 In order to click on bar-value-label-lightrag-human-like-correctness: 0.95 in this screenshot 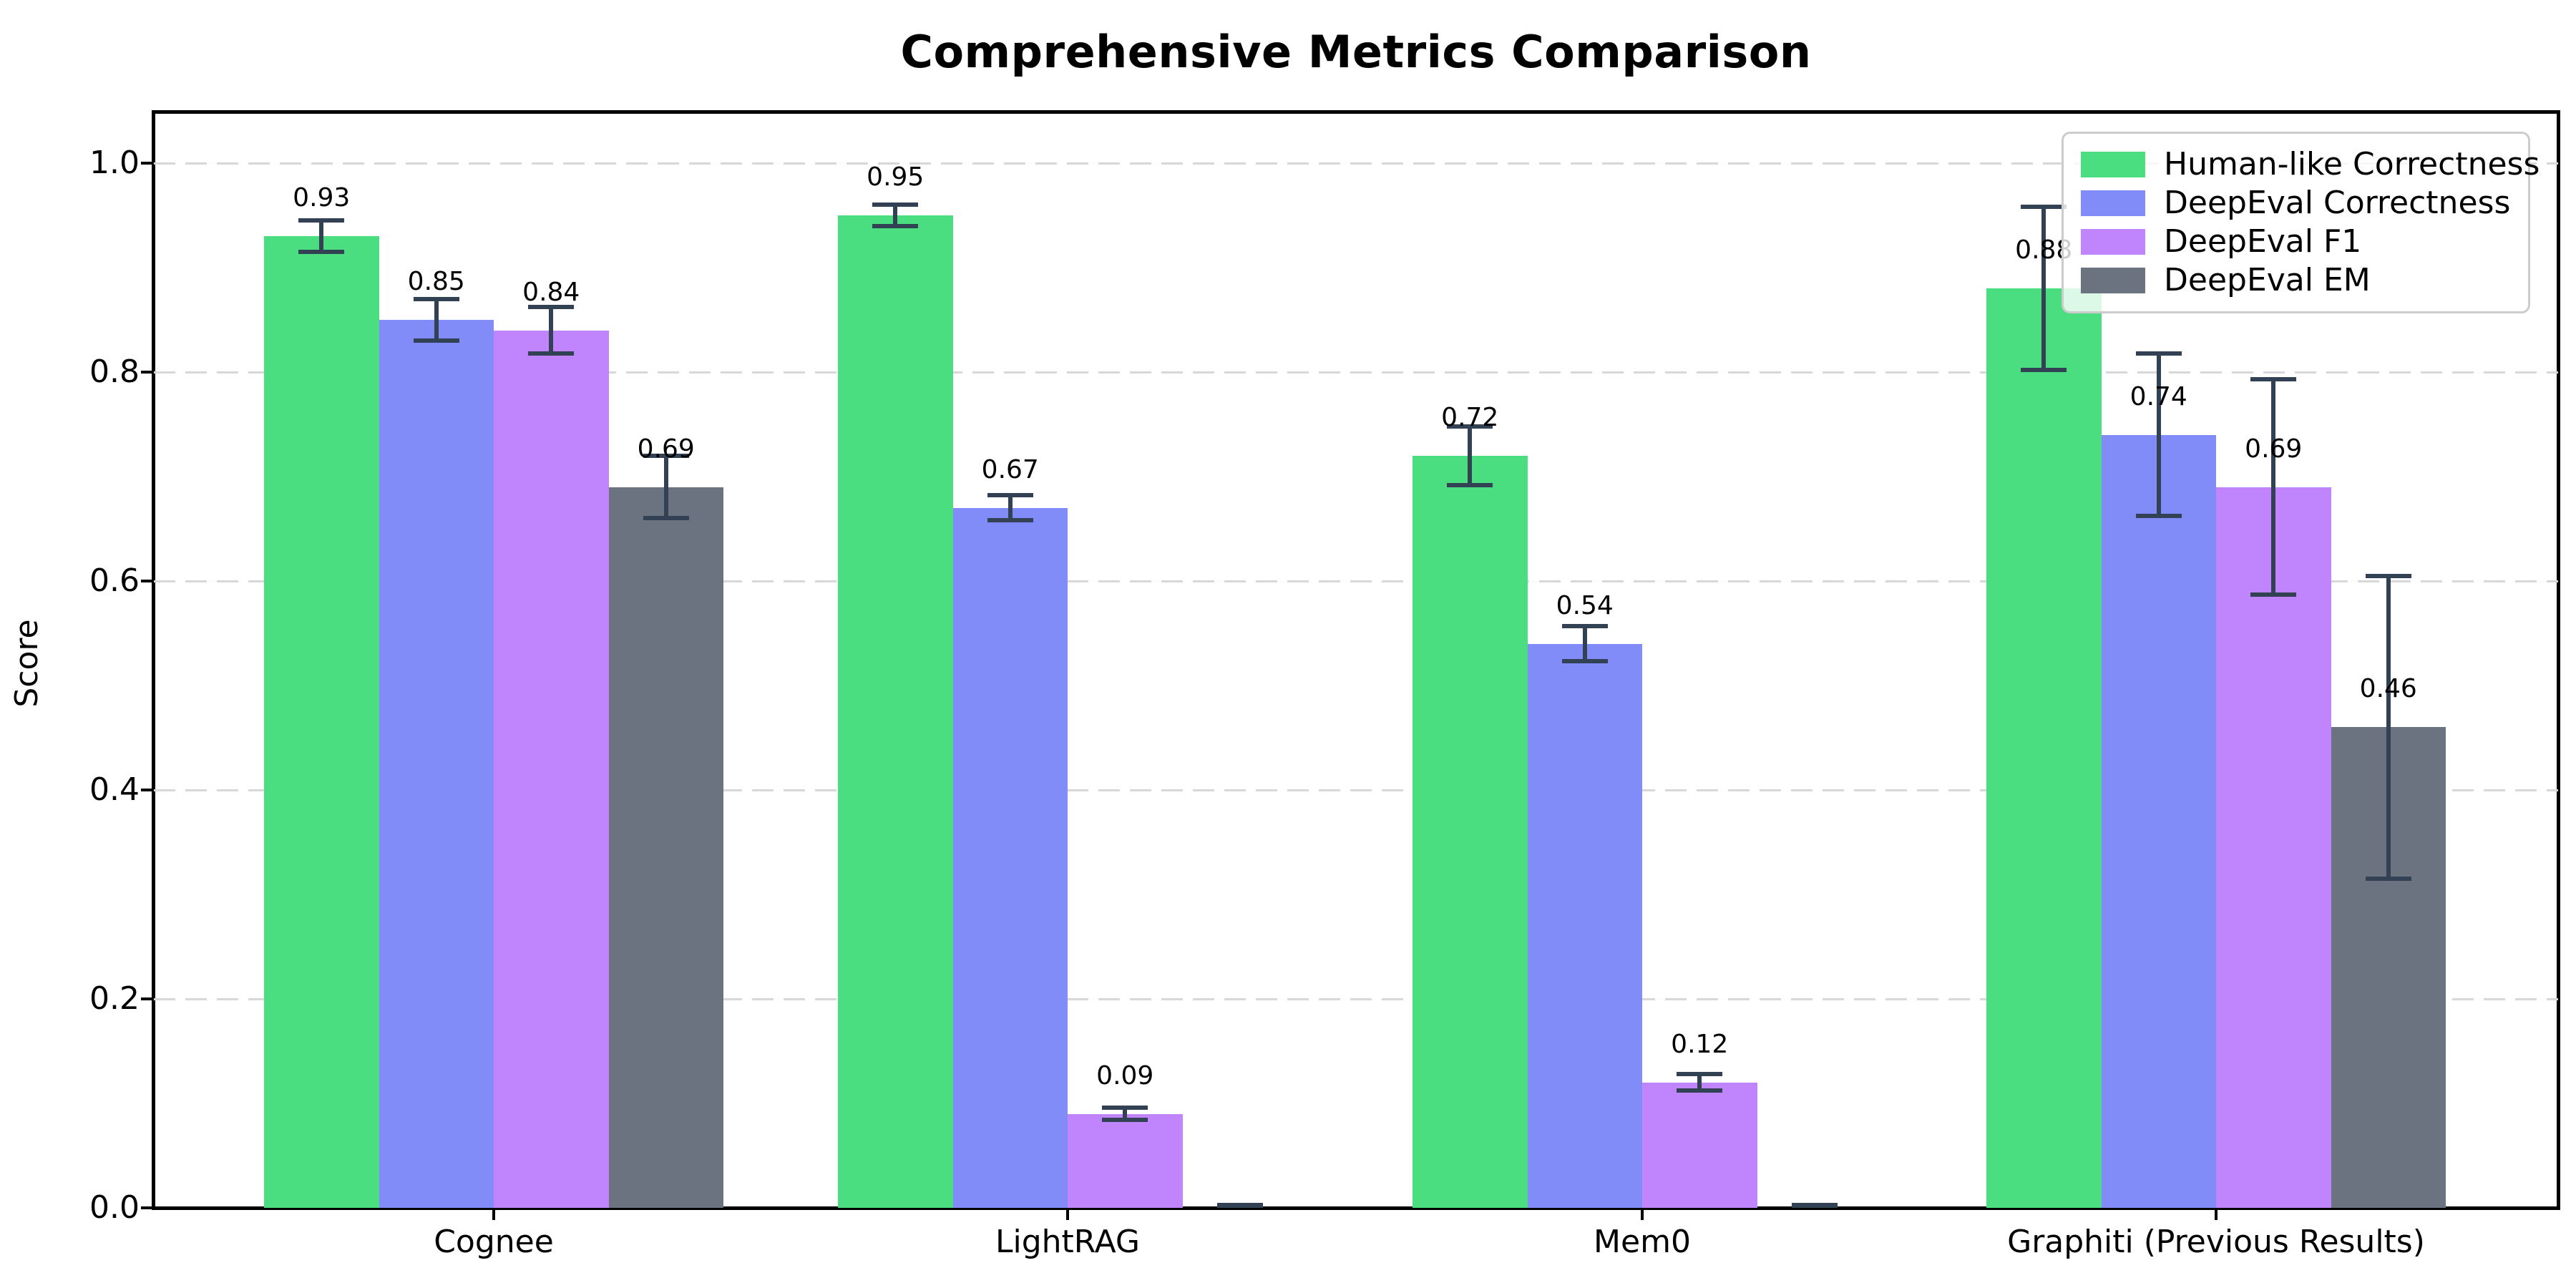, I will do `click(895, 177)`.